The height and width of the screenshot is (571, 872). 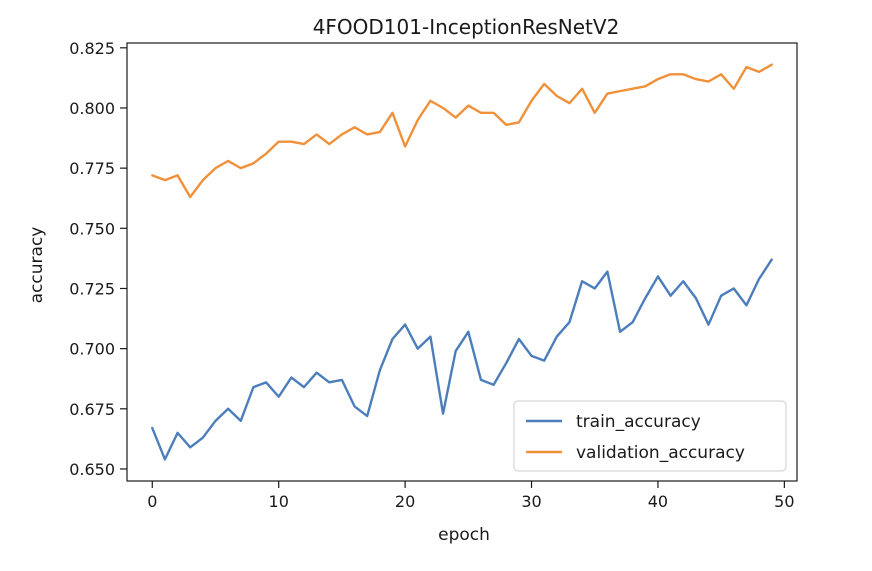 I want to click on x-tick-label: 50, so click(x=784, y=501).